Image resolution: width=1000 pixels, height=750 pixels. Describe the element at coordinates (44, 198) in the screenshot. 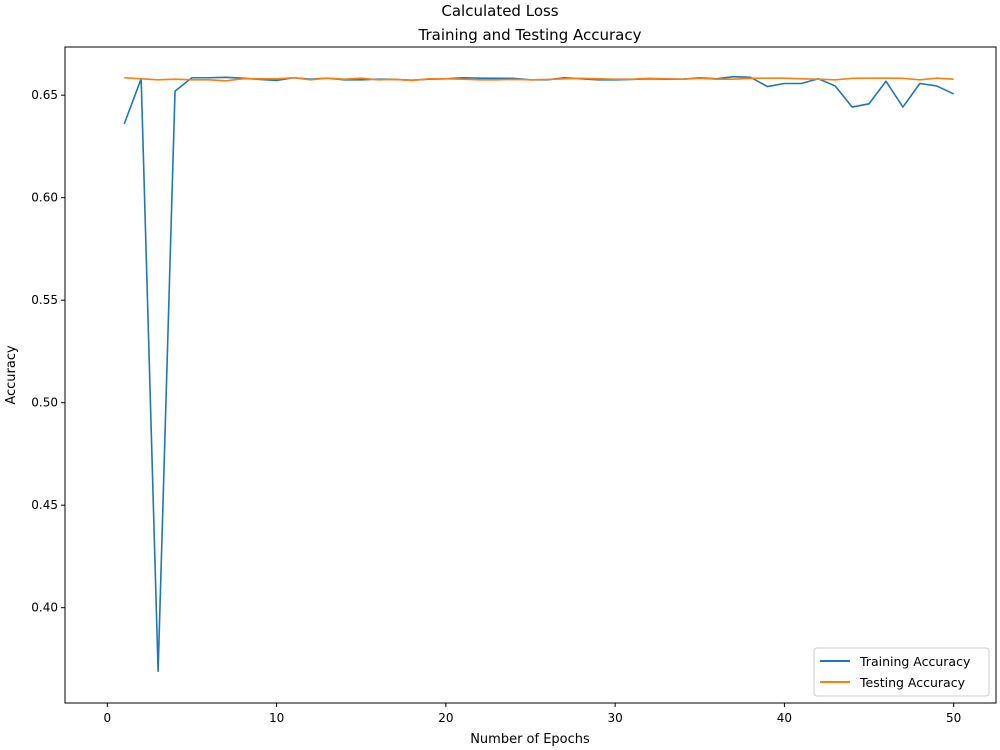

I see `y-tick-label: 0.60` at that location.